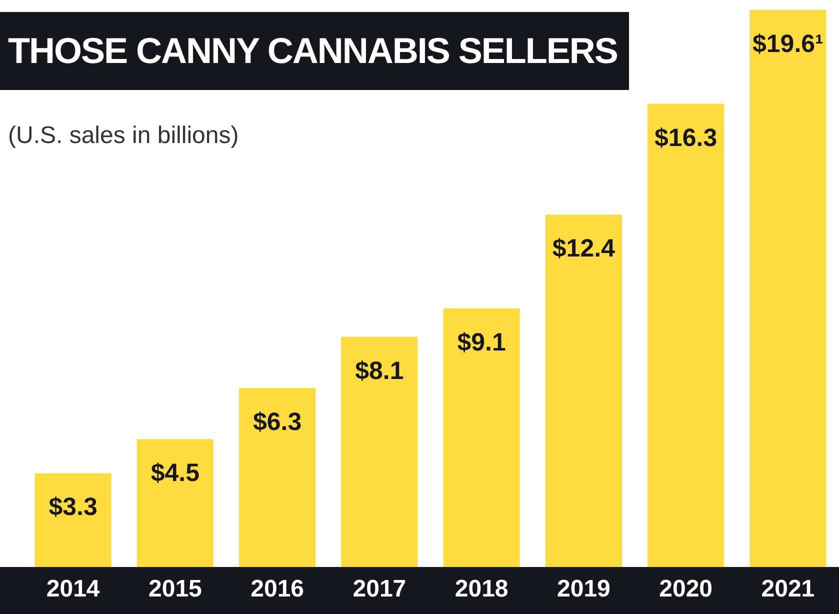 This screenshot has width=839, height=614. Describe the element at coordinates (123, 136) in the screenshot. I see `text: (U.S. sales in billions)` at that location.